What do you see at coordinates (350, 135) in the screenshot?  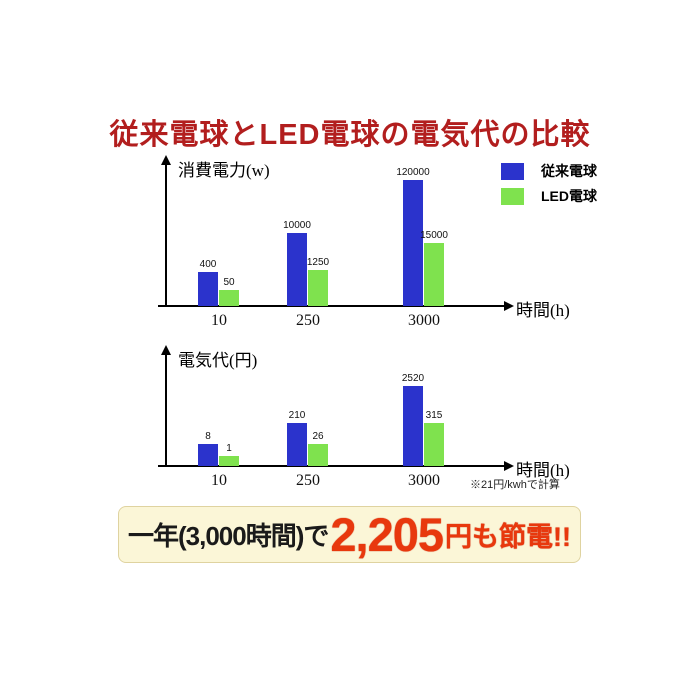 I see `page-title: 従来電球とLED電球の電気代の比較` at bounding box center [350, 135].